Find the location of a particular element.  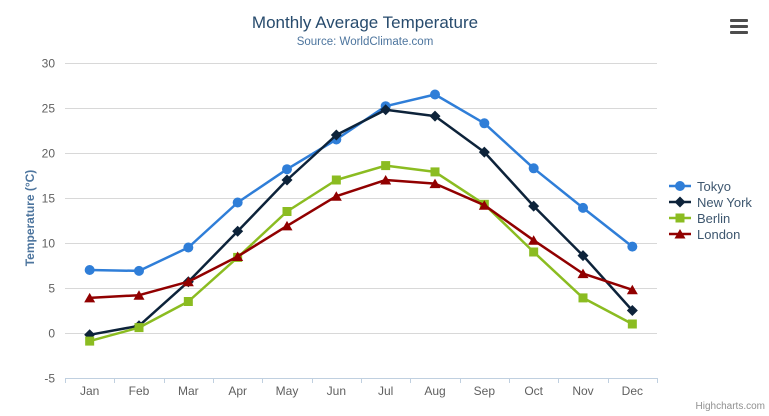

y-axis-label: 20 is located at coordinates (49, 154).